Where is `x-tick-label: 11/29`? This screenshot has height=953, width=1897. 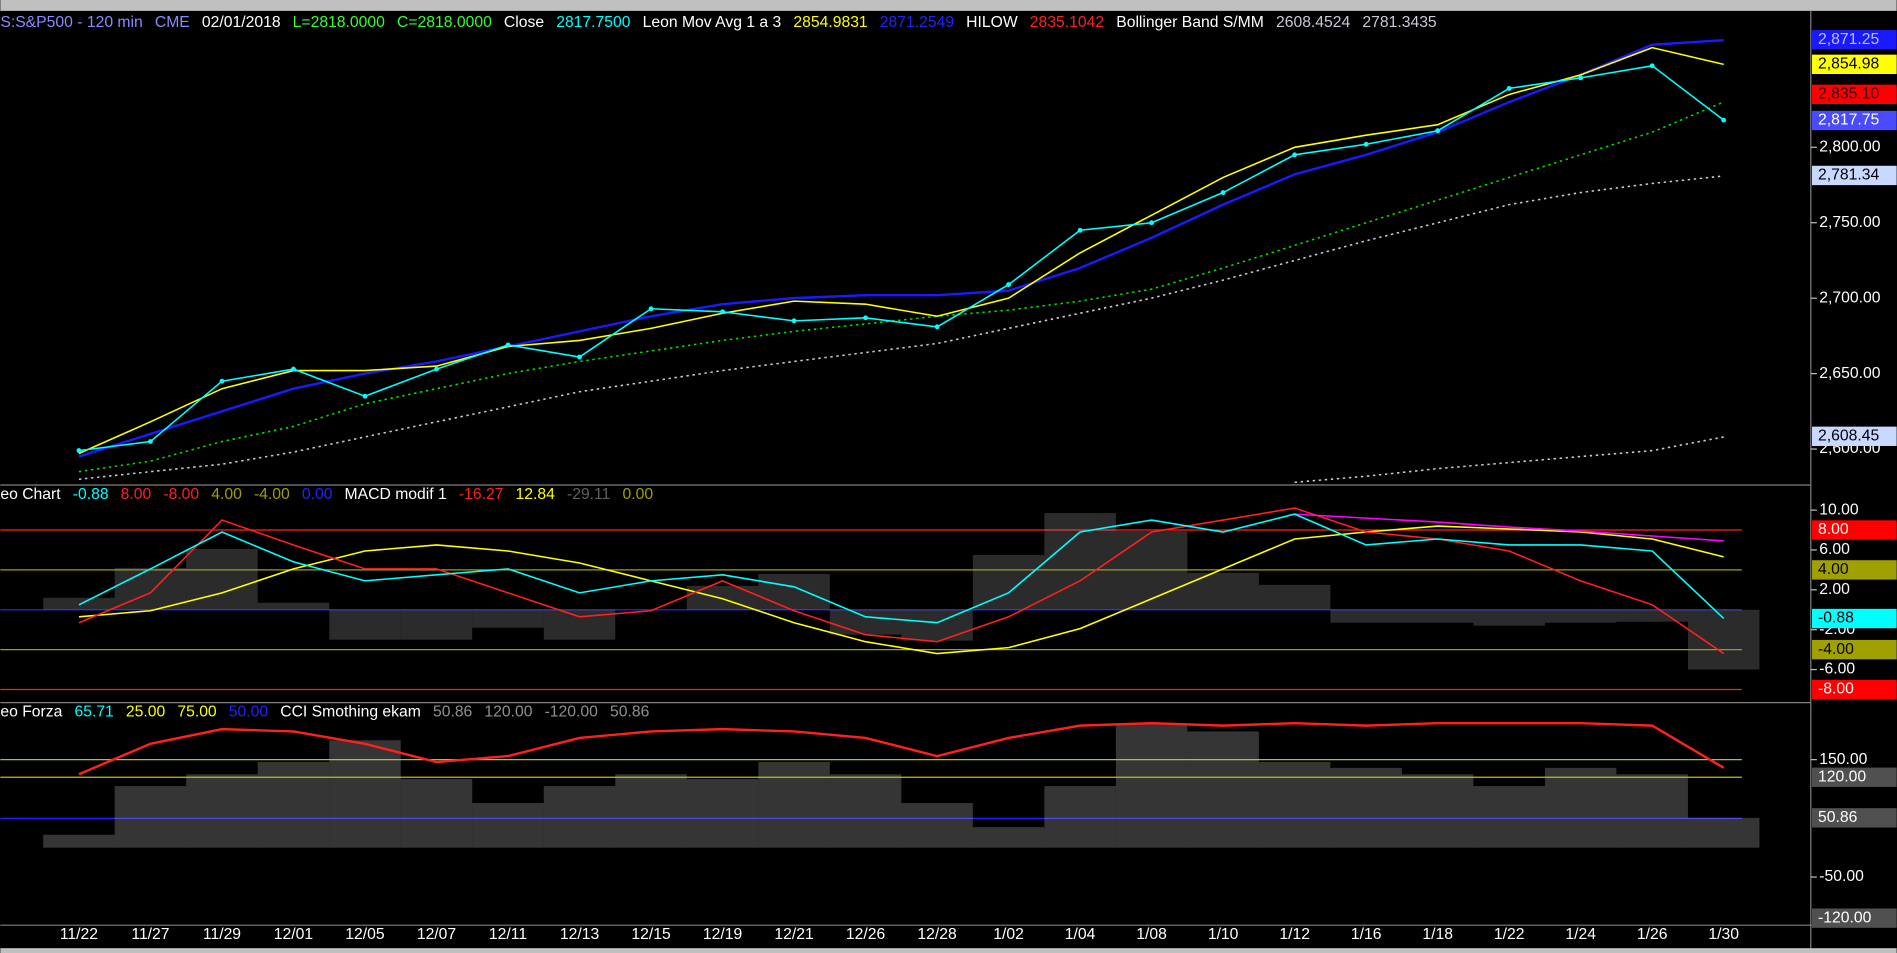 x-tick-label: 11/29 is located at coordinates (222, 934).